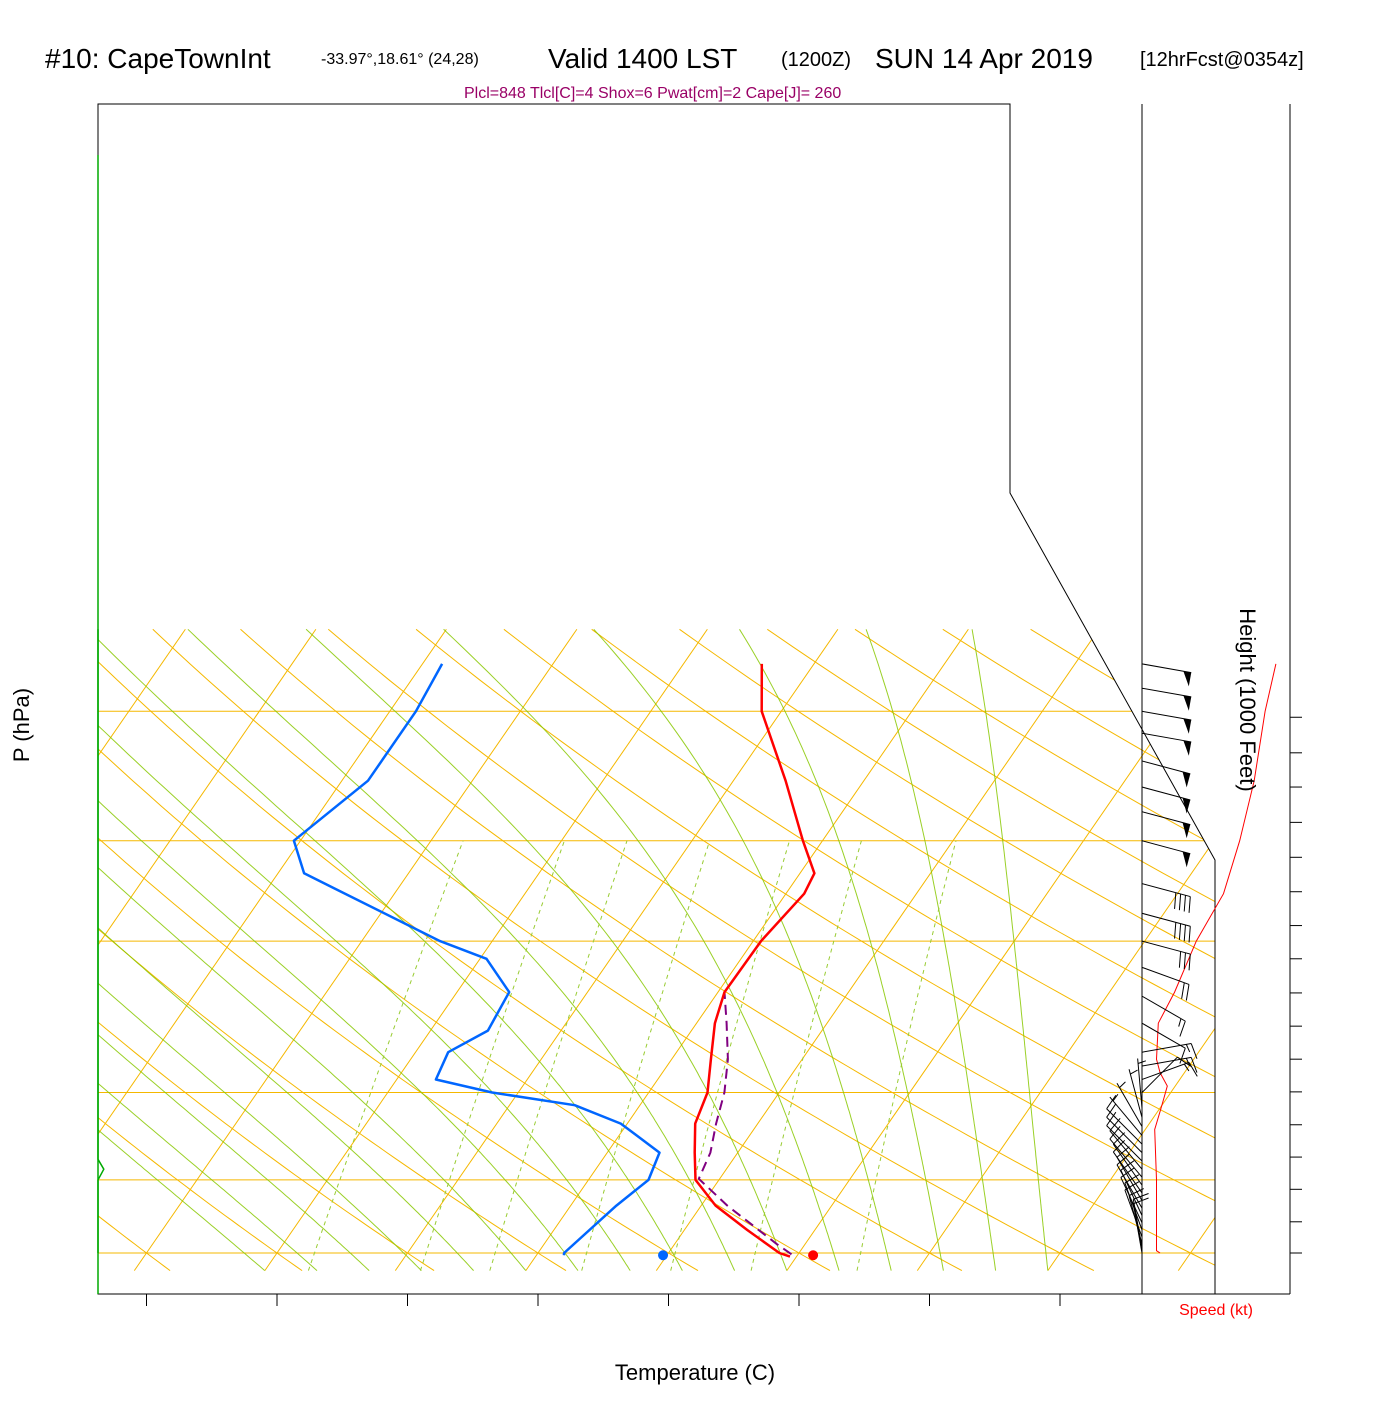  Describe the element at coordinates (1216, 1310) in the screenshot. I see `wind-speed-axis-title: Speed (kt)` at that location.